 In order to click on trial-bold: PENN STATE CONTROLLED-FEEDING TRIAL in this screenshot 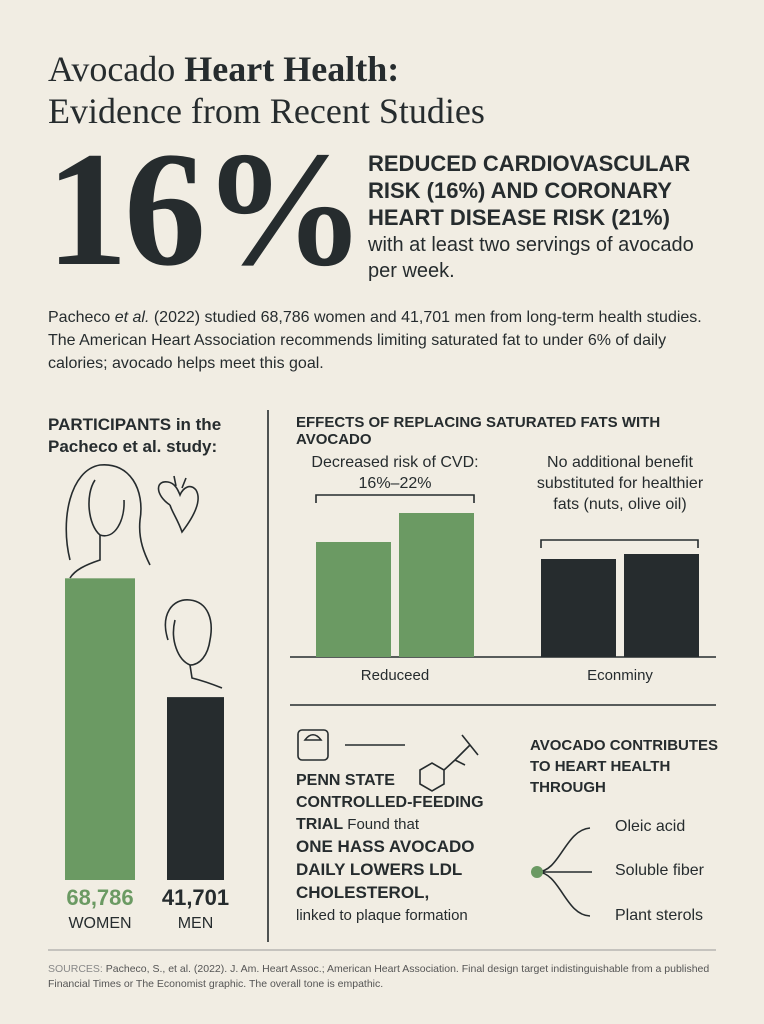, I will do `click(390, 802)`.